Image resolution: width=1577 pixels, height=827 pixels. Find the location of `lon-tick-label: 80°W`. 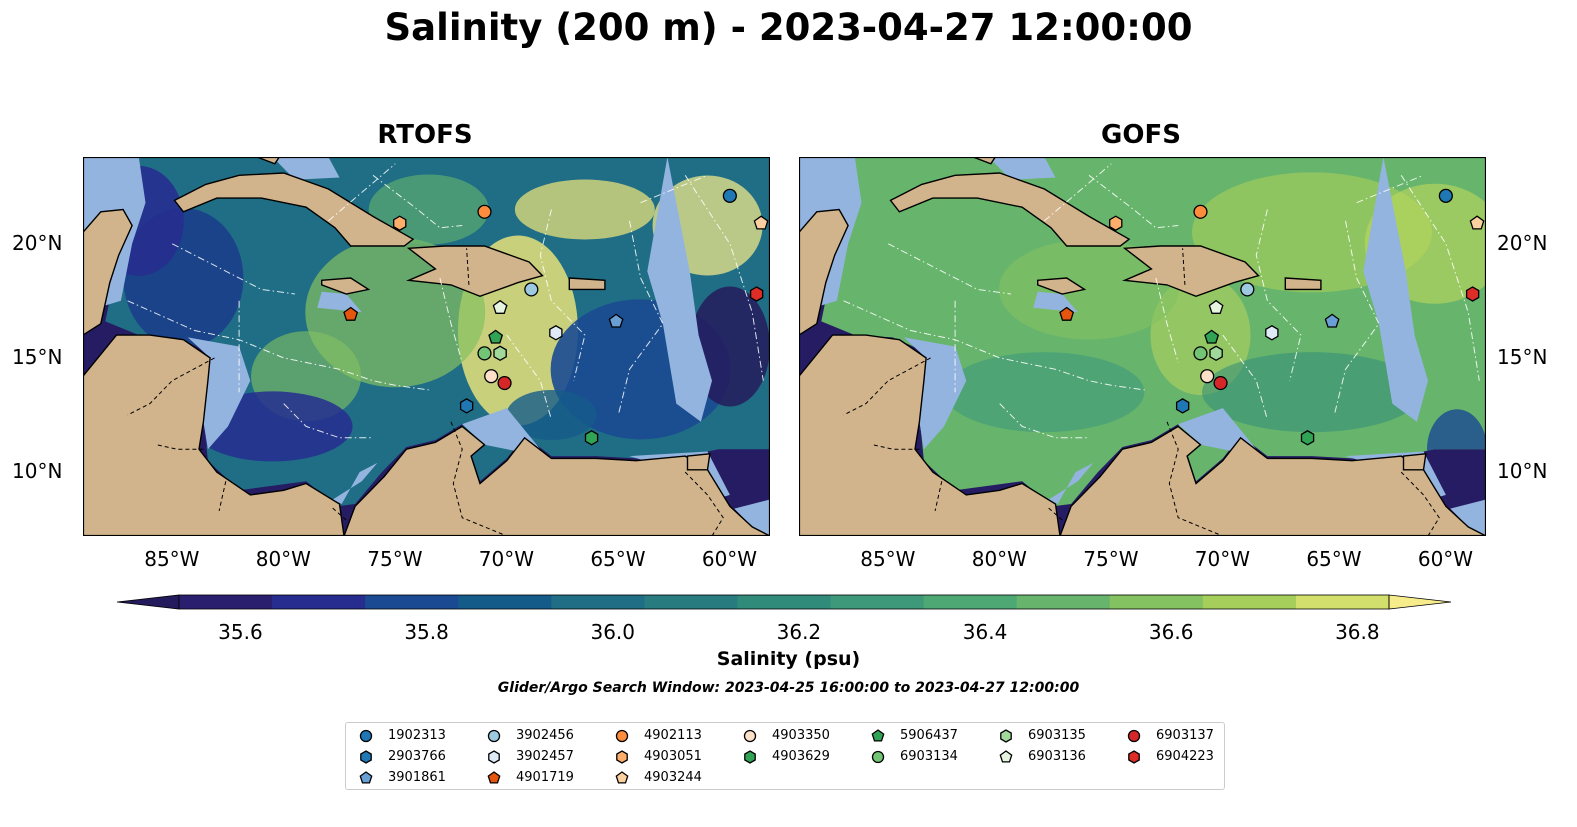

lon-tick-label: 80°W is located at coordinates (999, 559).